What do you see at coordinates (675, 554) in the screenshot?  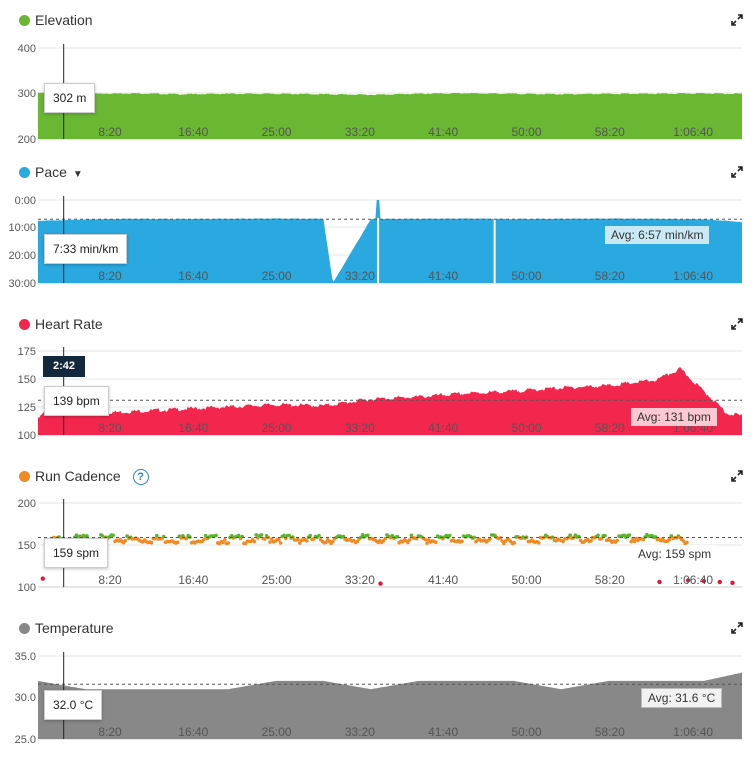 I see `cadence-avg-label: Avg: 159 spm` at bounding box center [675, 554].